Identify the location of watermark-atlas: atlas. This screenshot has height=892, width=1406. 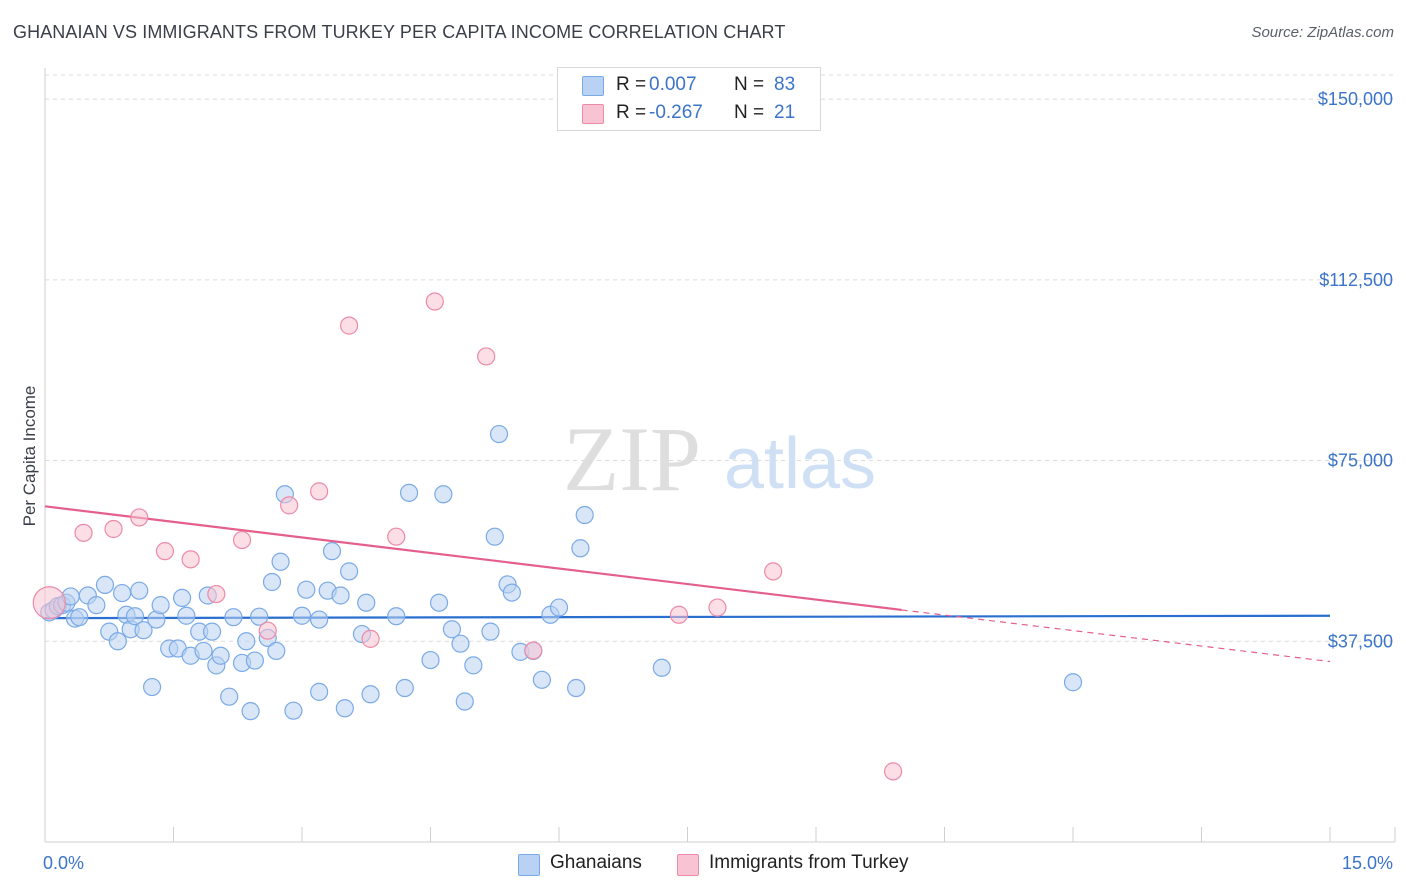
(800, 464).